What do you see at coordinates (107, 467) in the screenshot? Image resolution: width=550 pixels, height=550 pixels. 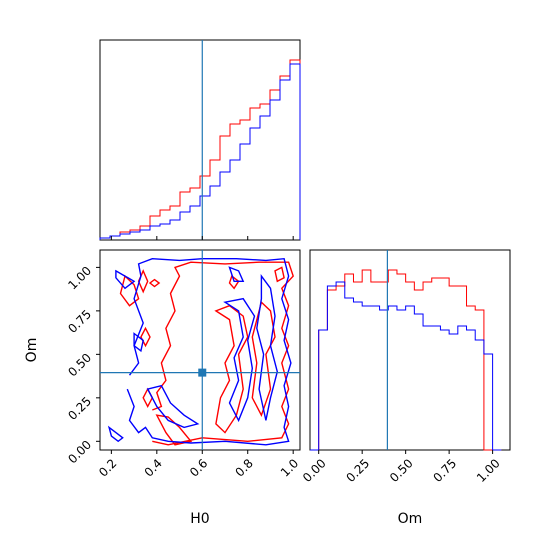 I see `contour-xtick-label-0: 0.2` at bounding box center [107, 467].